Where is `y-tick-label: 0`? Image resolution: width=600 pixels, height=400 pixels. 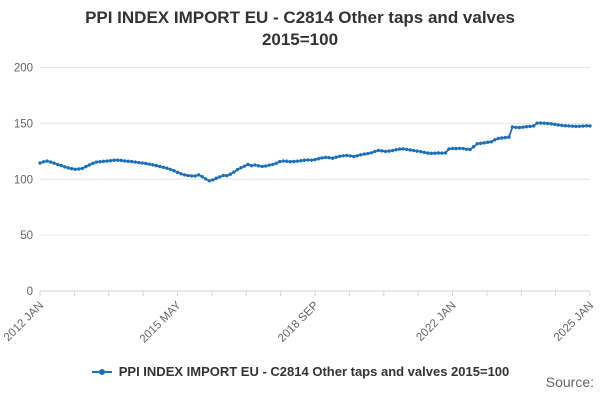 y-tick-label: 0 is located at coordinates (30, 292).